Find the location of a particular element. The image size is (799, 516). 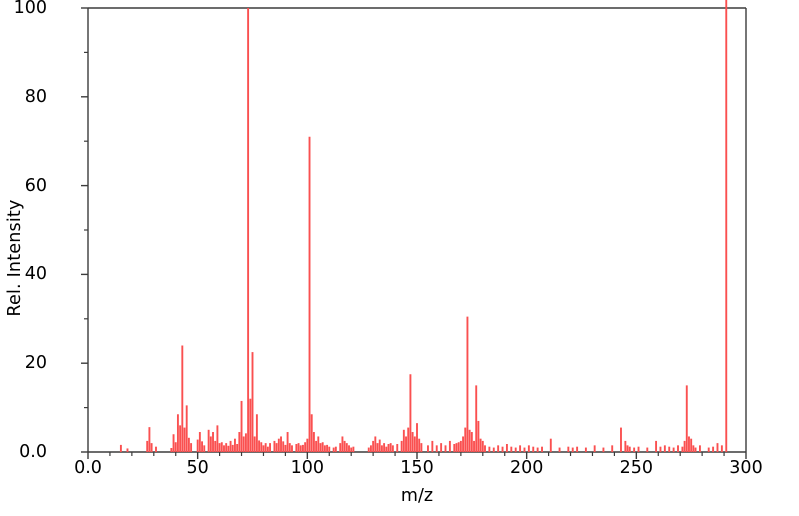

x-tick-label: 150 is located at coordinates (417, 468).